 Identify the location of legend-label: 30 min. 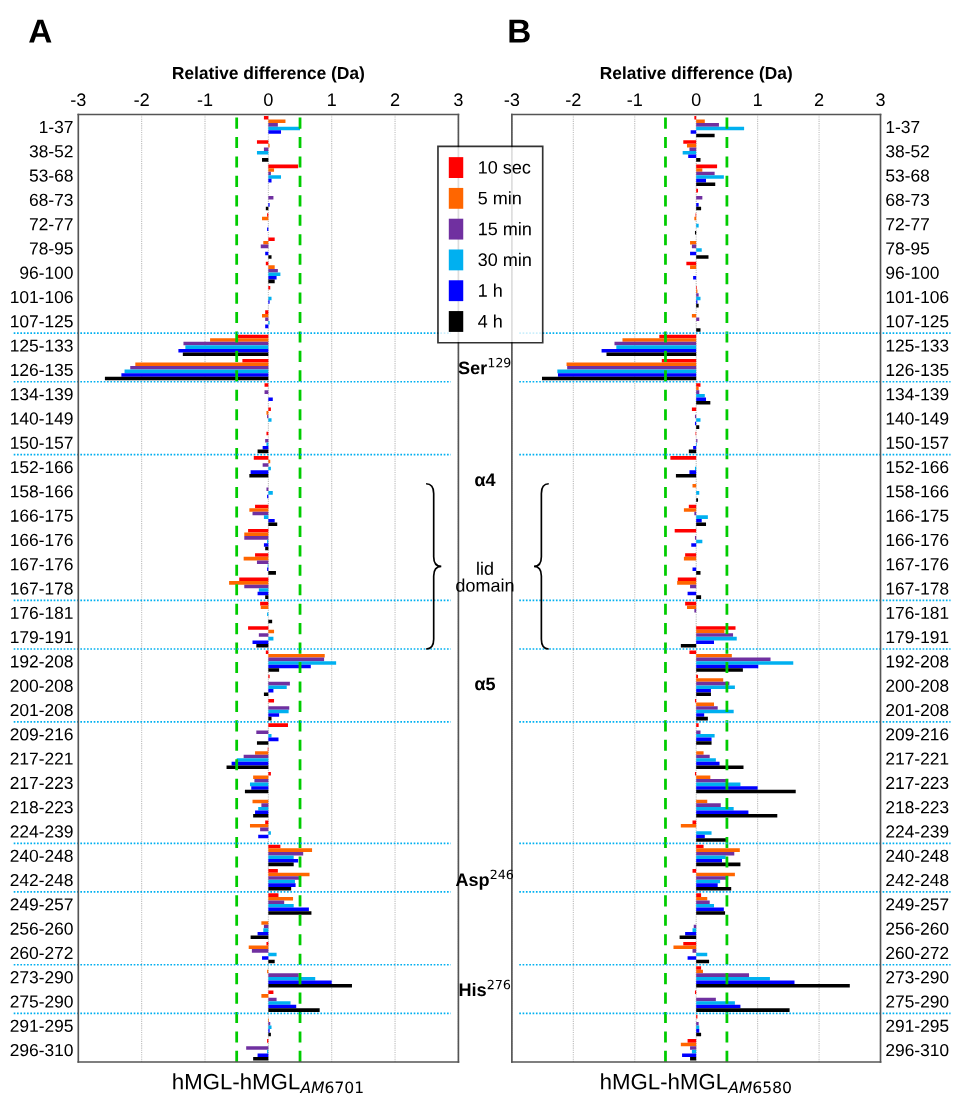
(504, 259).